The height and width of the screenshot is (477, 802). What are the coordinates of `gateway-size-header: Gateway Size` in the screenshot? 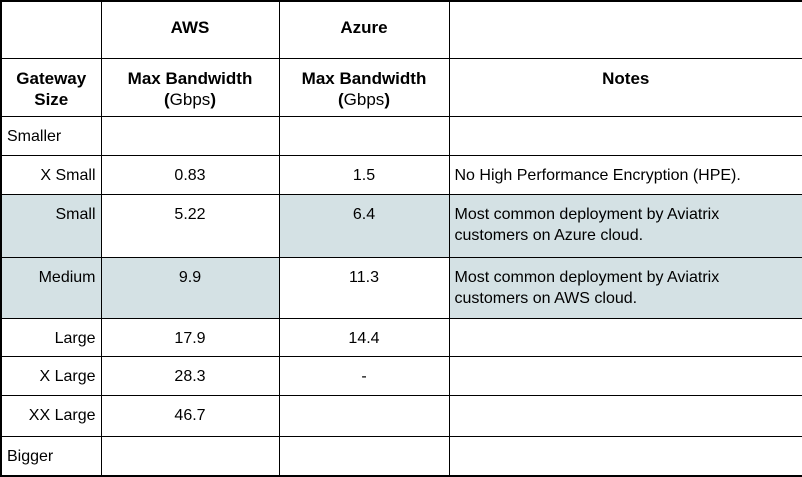 It's located at (51, 87).